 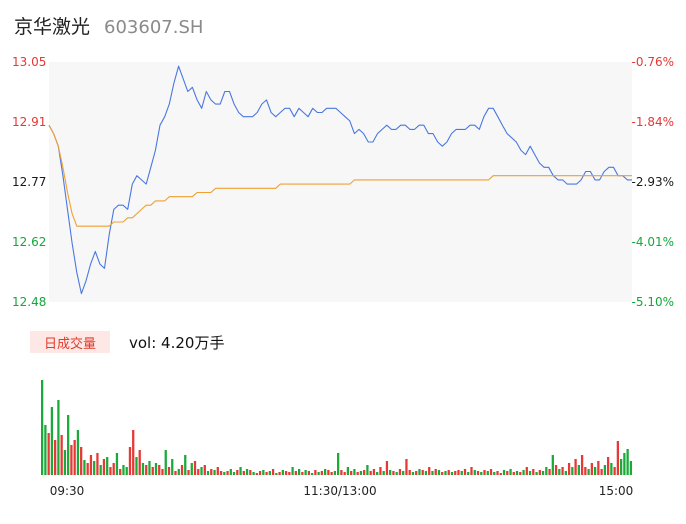 I want to click on percent-tick-label: -5.10%, so click(x=653, y=302).